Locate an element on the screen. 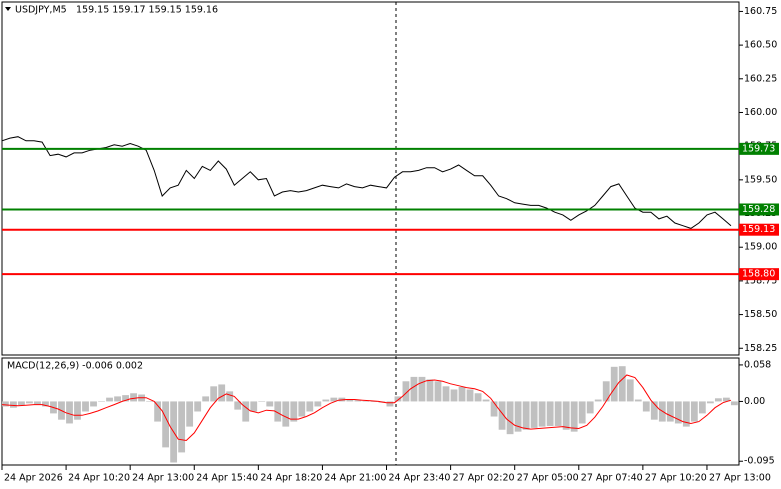 This screenshot has height=489, width=781. level-label: 158.80 is located at coordinates (758, 274).